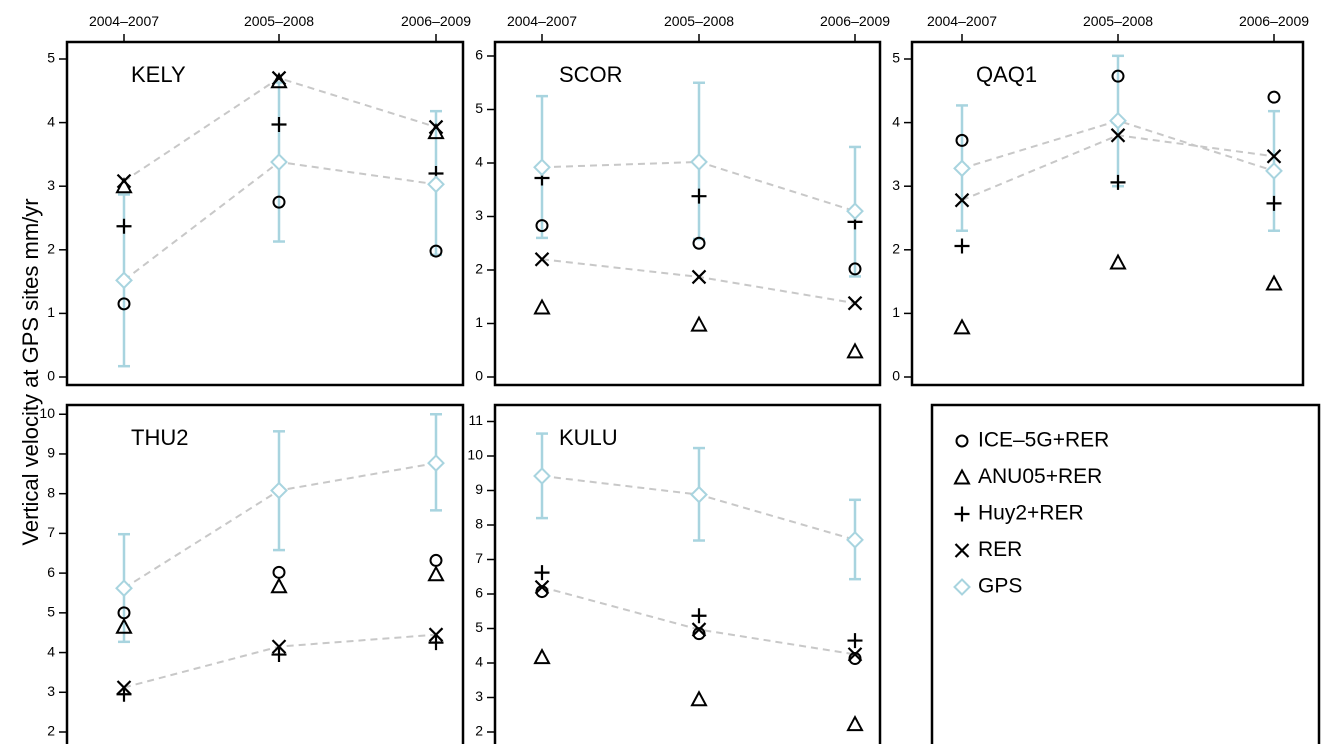  I want to click on rer-dashed-line, so click(698, 281).